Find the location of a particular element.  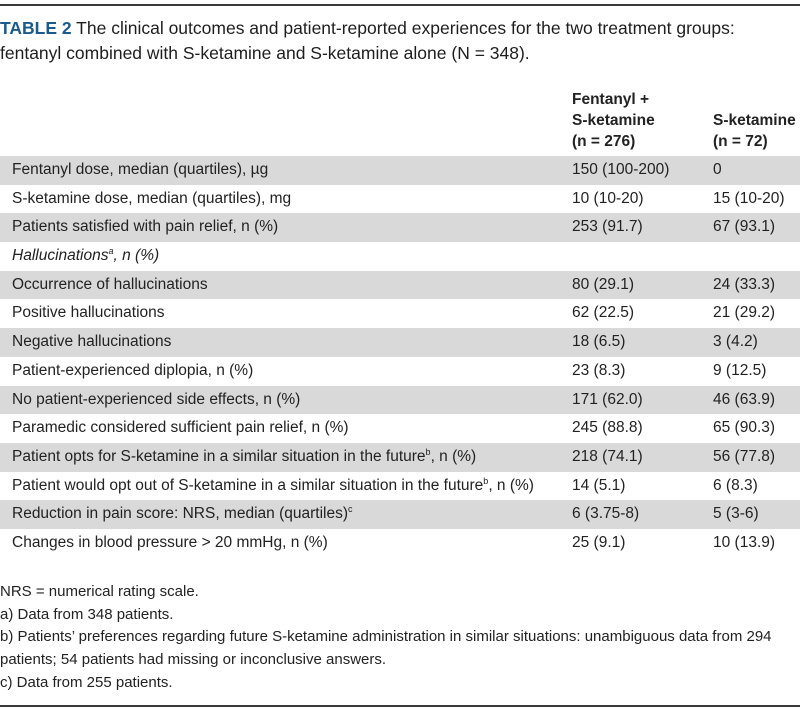

header-label-col is located at coordinates (283, 119).